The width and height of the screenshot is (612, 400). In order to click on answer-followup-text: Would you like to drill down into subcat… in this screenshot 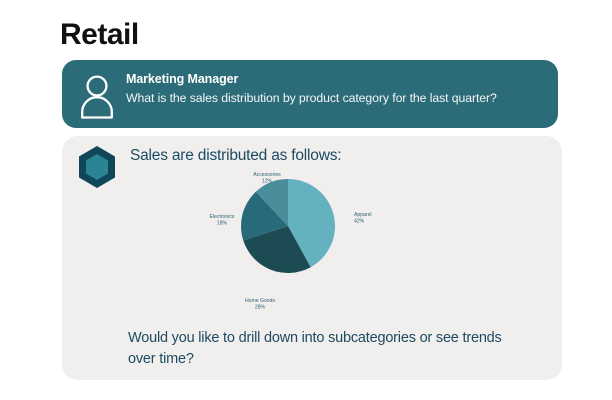, I will do `click(315, 348)`.